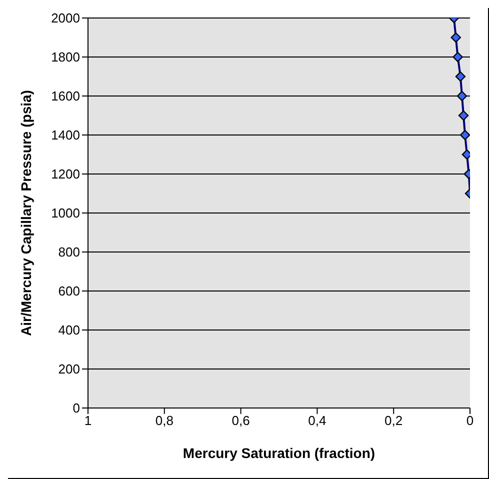 Image resolution: width=489 pixels, height=479 pixels. Describe the element at coordinates (65, 96) in the screenshot. I see `y-tick-label: 1600` at that location.